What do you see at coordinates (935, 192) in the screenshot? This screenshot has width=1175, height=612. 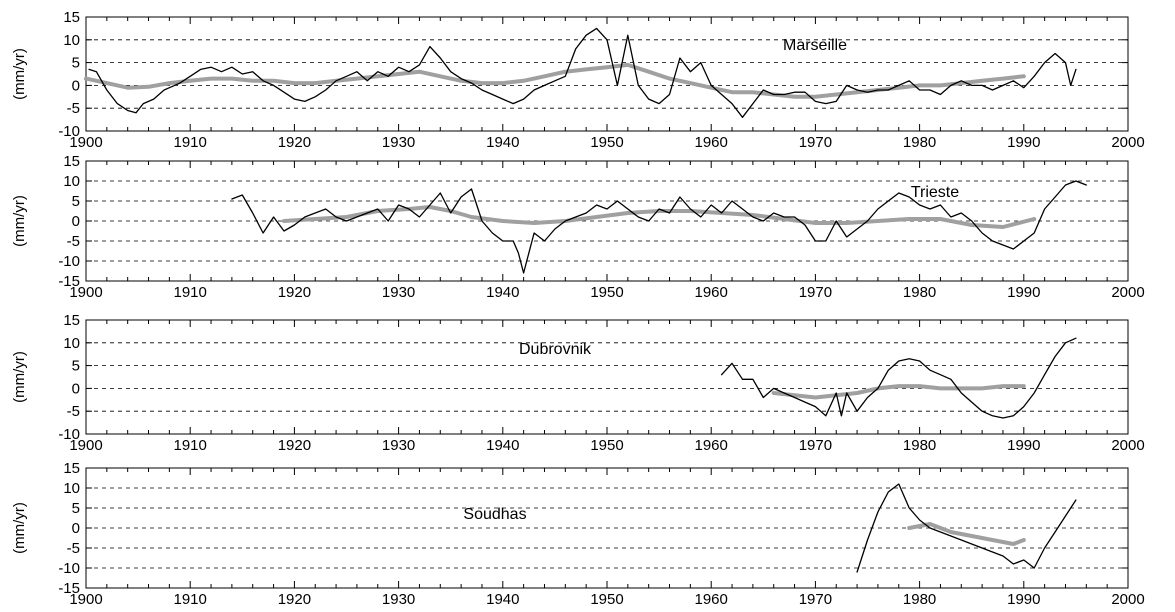 I see `panel-title: Trieste` at bounding box center [935, 192].